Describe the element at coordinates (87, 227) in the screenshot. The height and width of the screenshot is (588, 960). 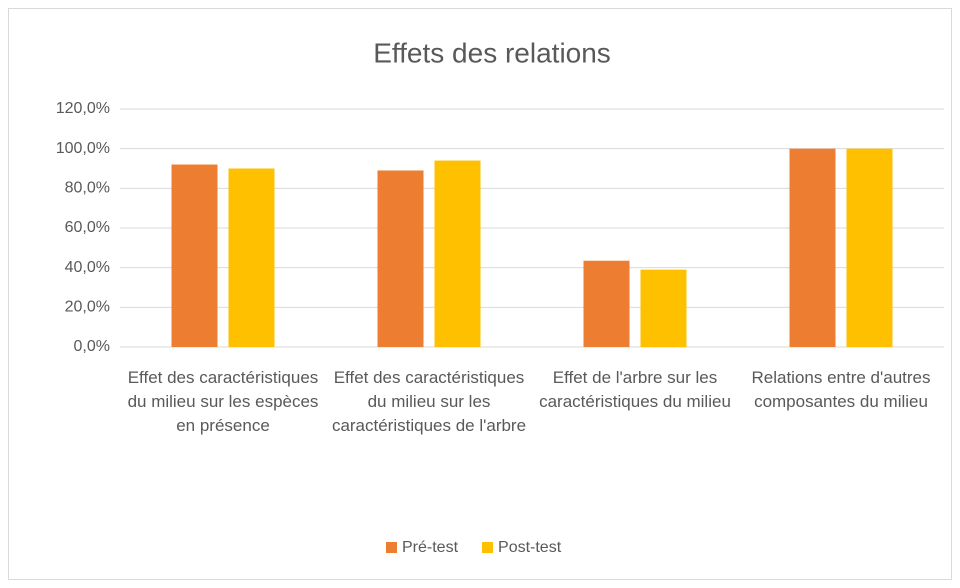
I see `y-tick-label: 60,0%` at that location.